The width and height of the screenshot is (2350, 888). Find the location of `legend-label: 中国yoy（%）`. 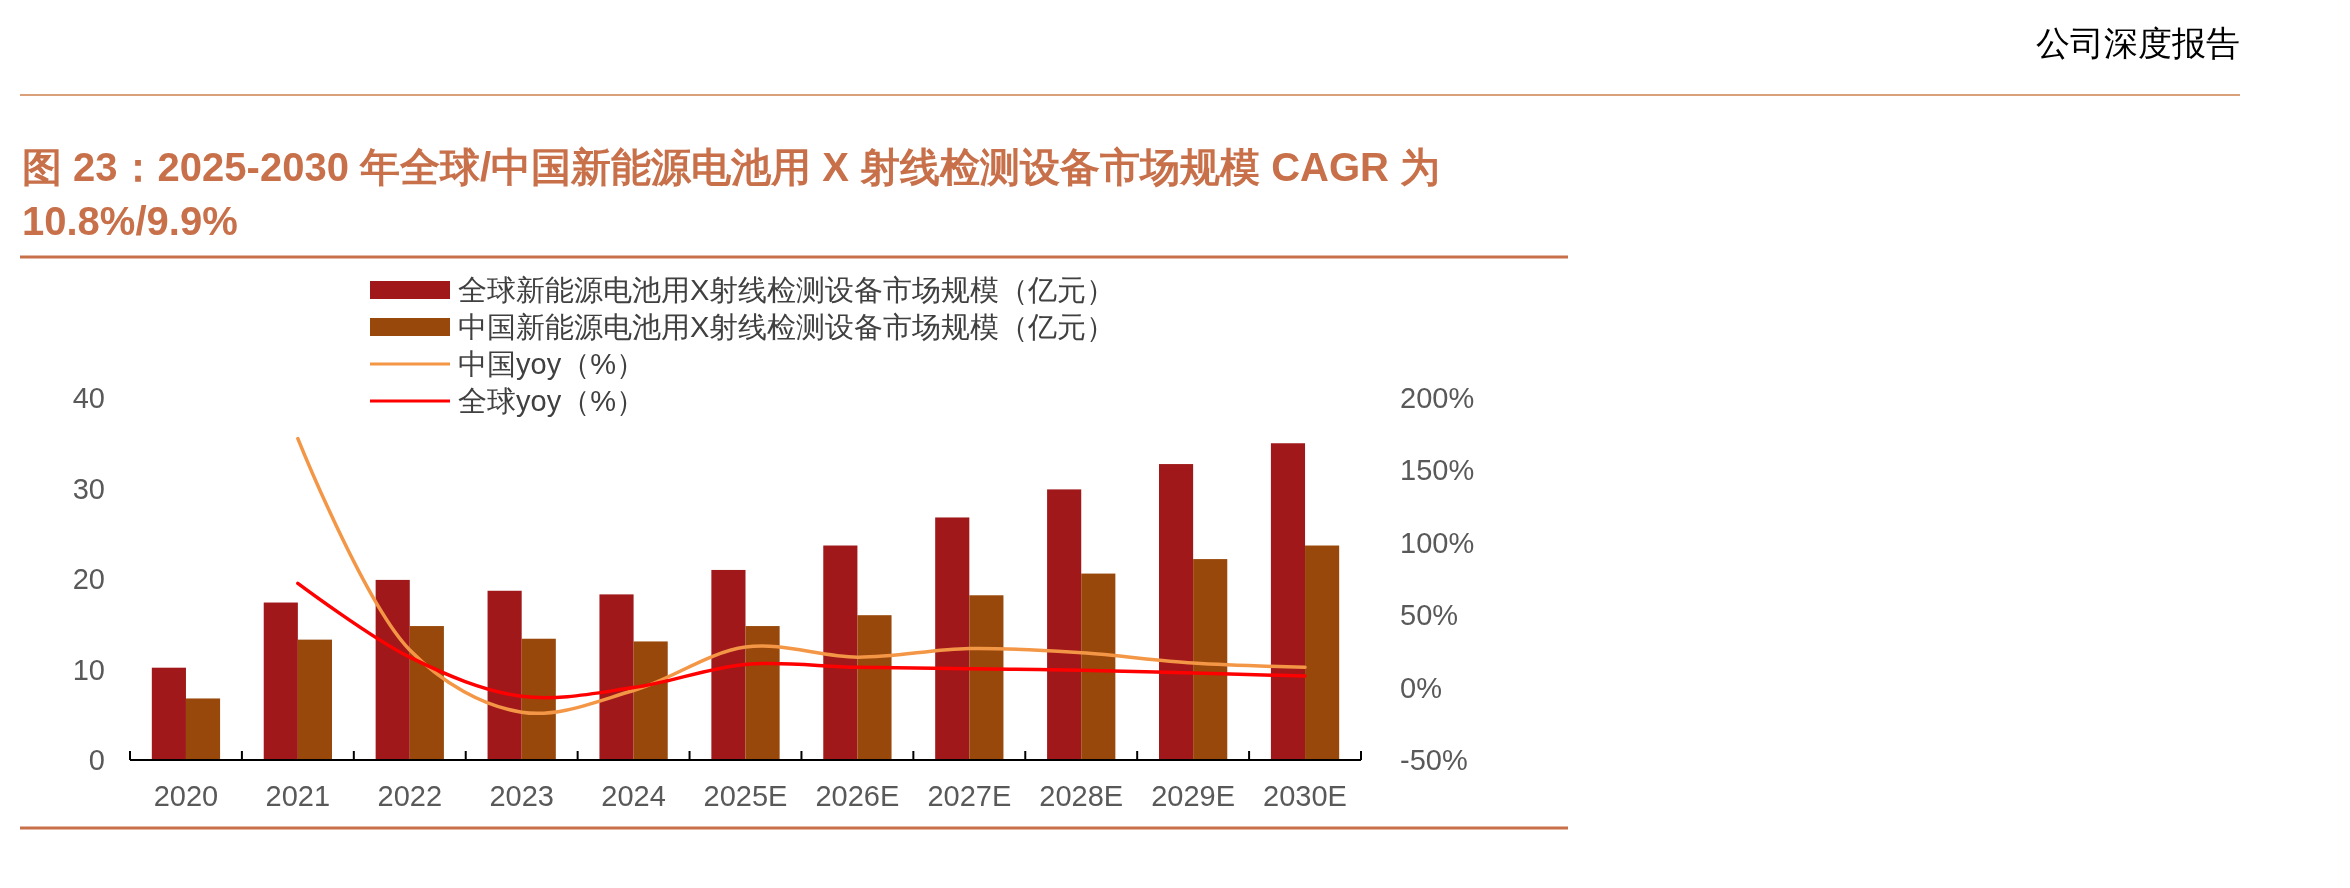

legend-label: 中国yoy（%） is located at coordinates (551, 364).